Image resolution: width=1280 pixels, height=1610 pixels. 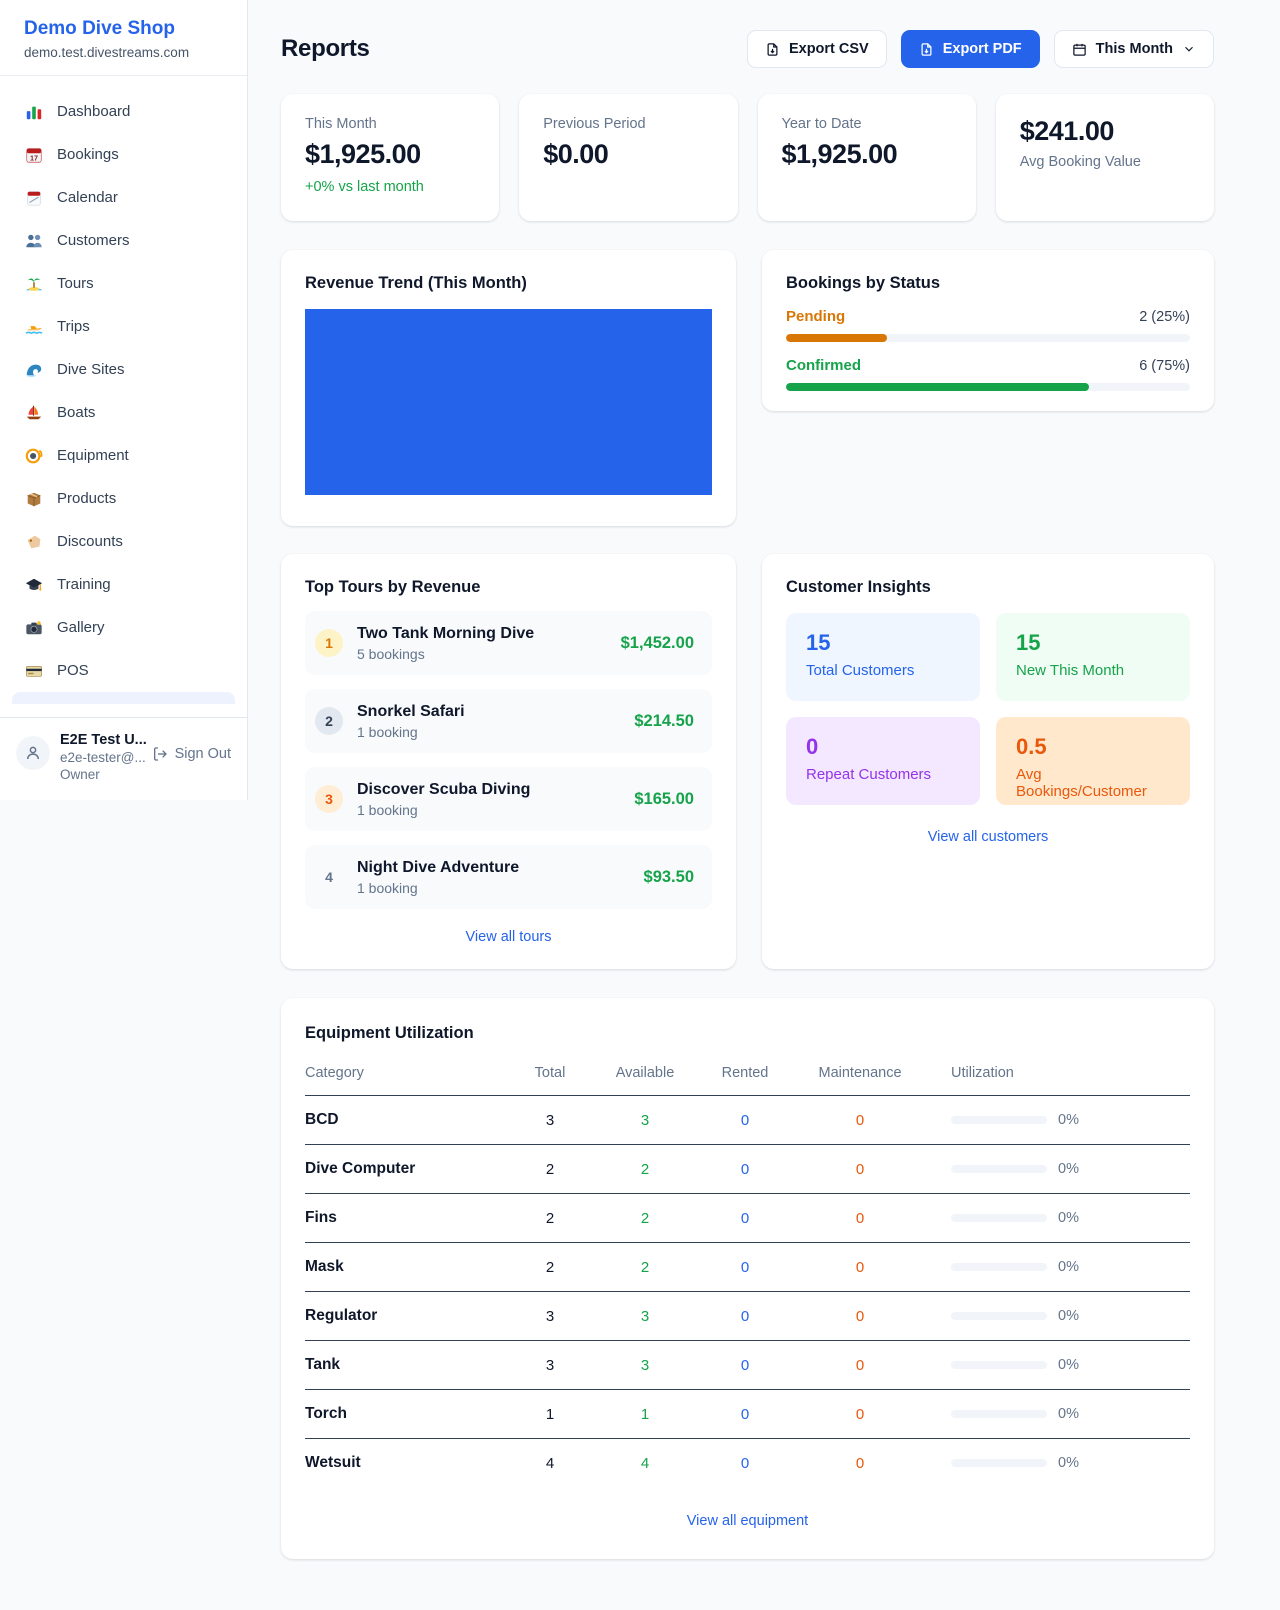 I want to click on sidebar-item-label: Customers, so click(x=93, y=240).